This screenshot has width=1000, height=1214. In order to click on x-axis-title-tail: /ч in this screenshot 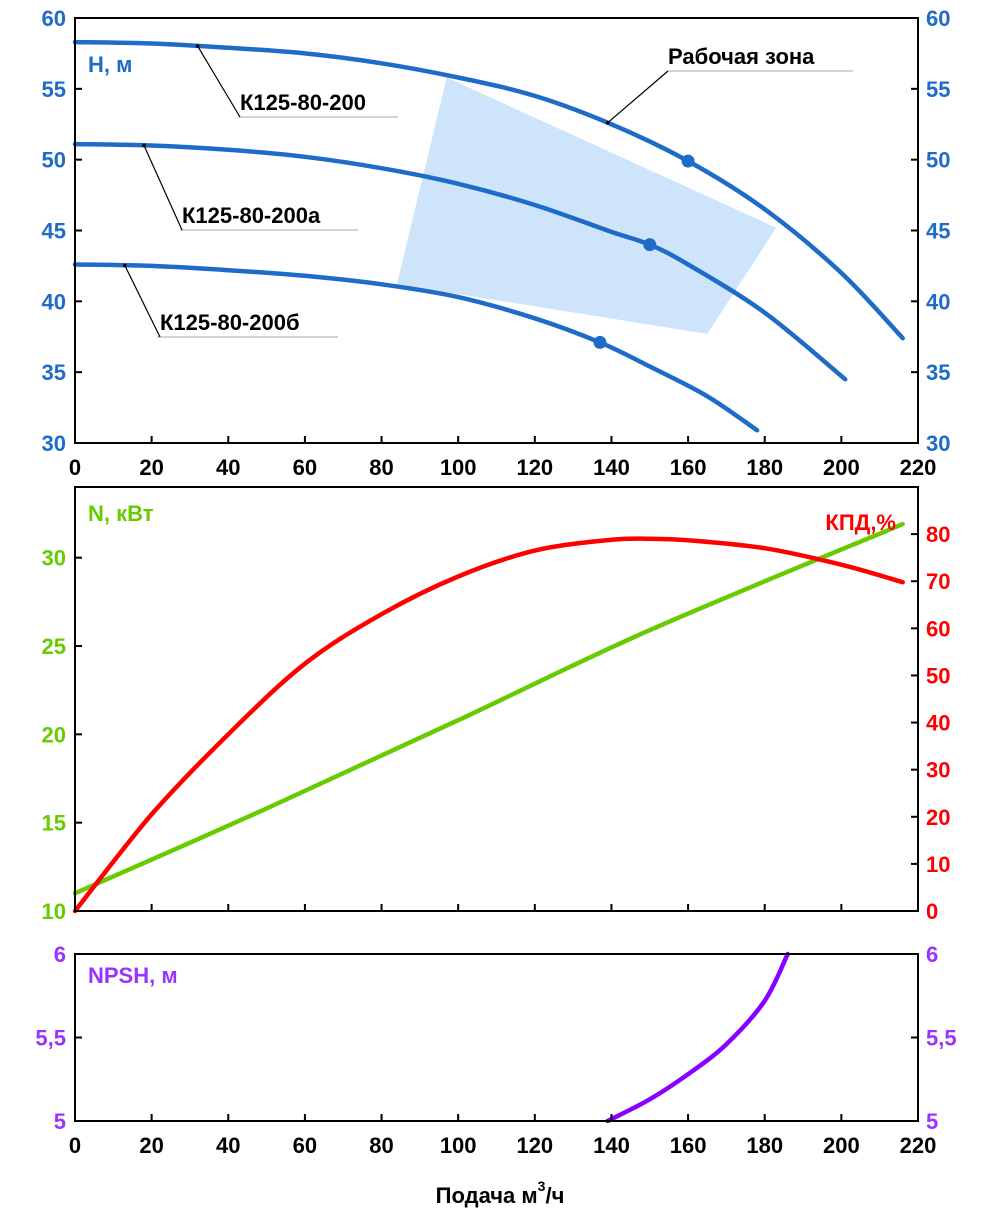, I will do `click(554, 1195)`.